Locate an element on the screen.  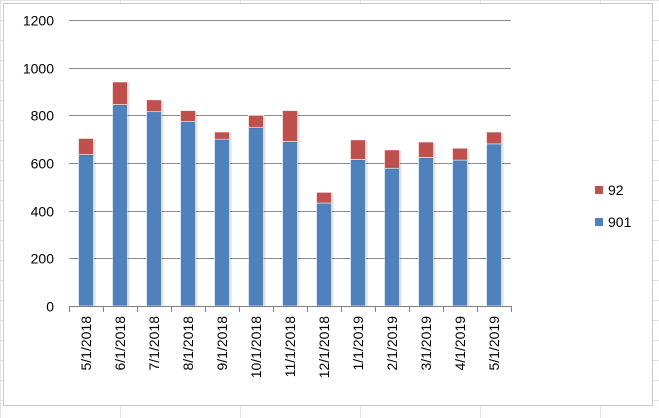
x-tick-label: 8/1/2018 is located at coordinates (188, 343).